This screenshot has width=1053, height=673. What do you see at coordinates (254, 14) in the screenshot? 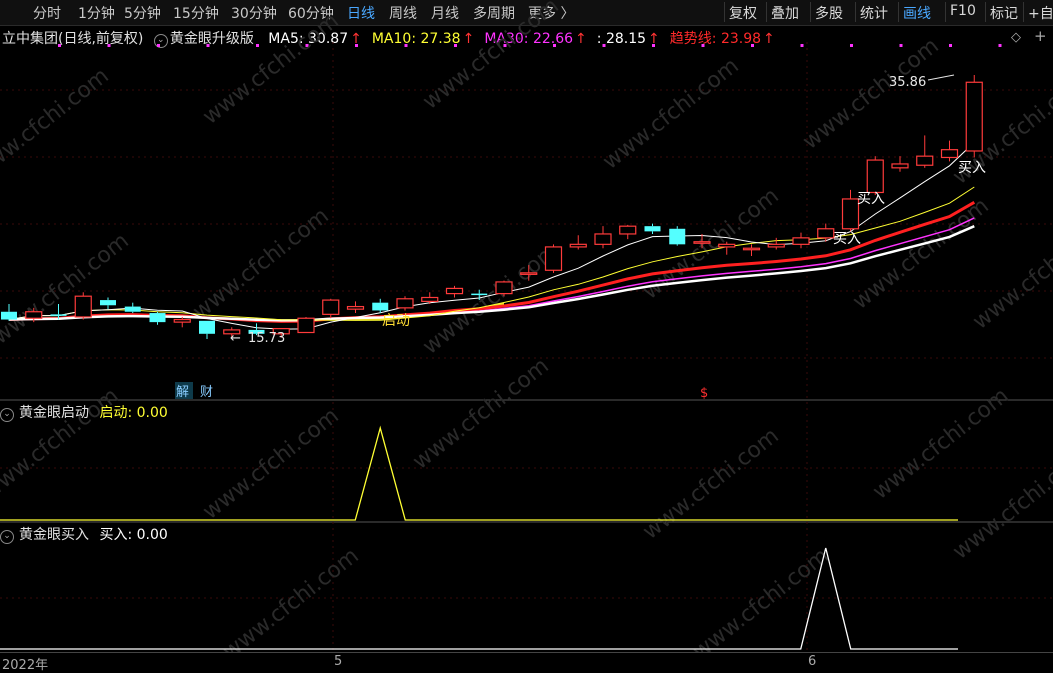
I see `period-tab-4: 30分钟` at bounding box center [254, 14].